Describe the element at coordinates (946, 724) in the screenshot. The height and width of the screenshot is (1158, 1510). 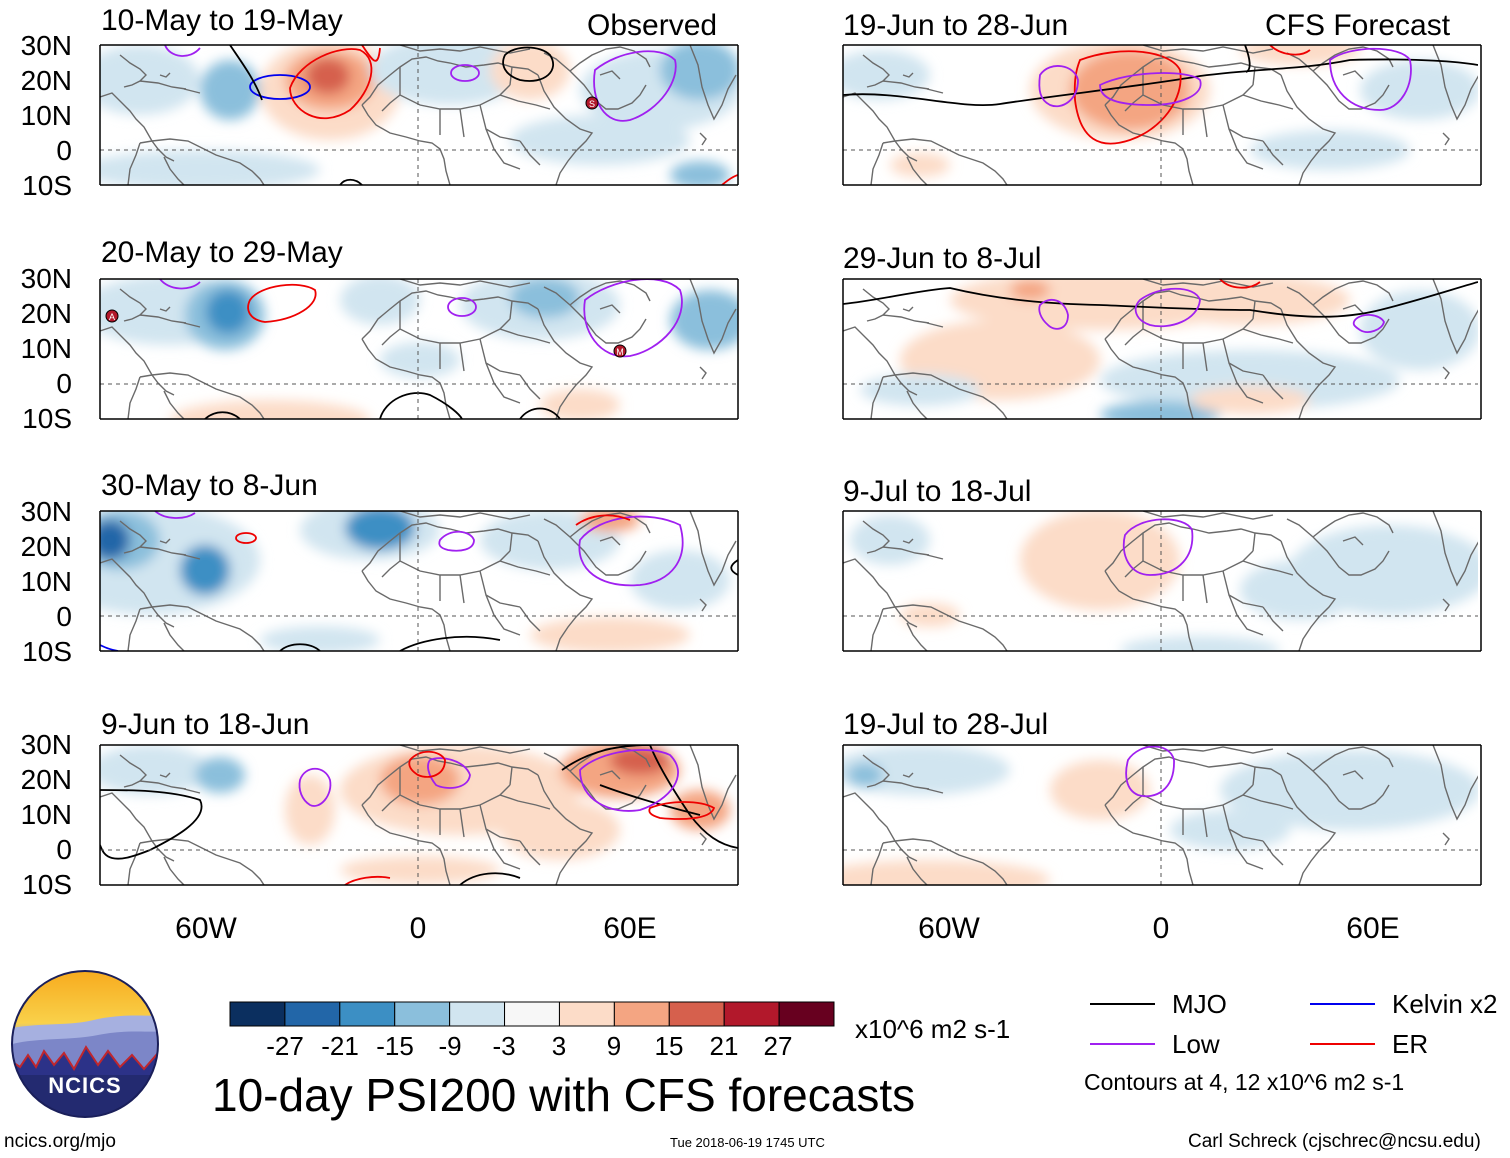
I see `panel-title: 19-Jul to 28-Jul` at that location.